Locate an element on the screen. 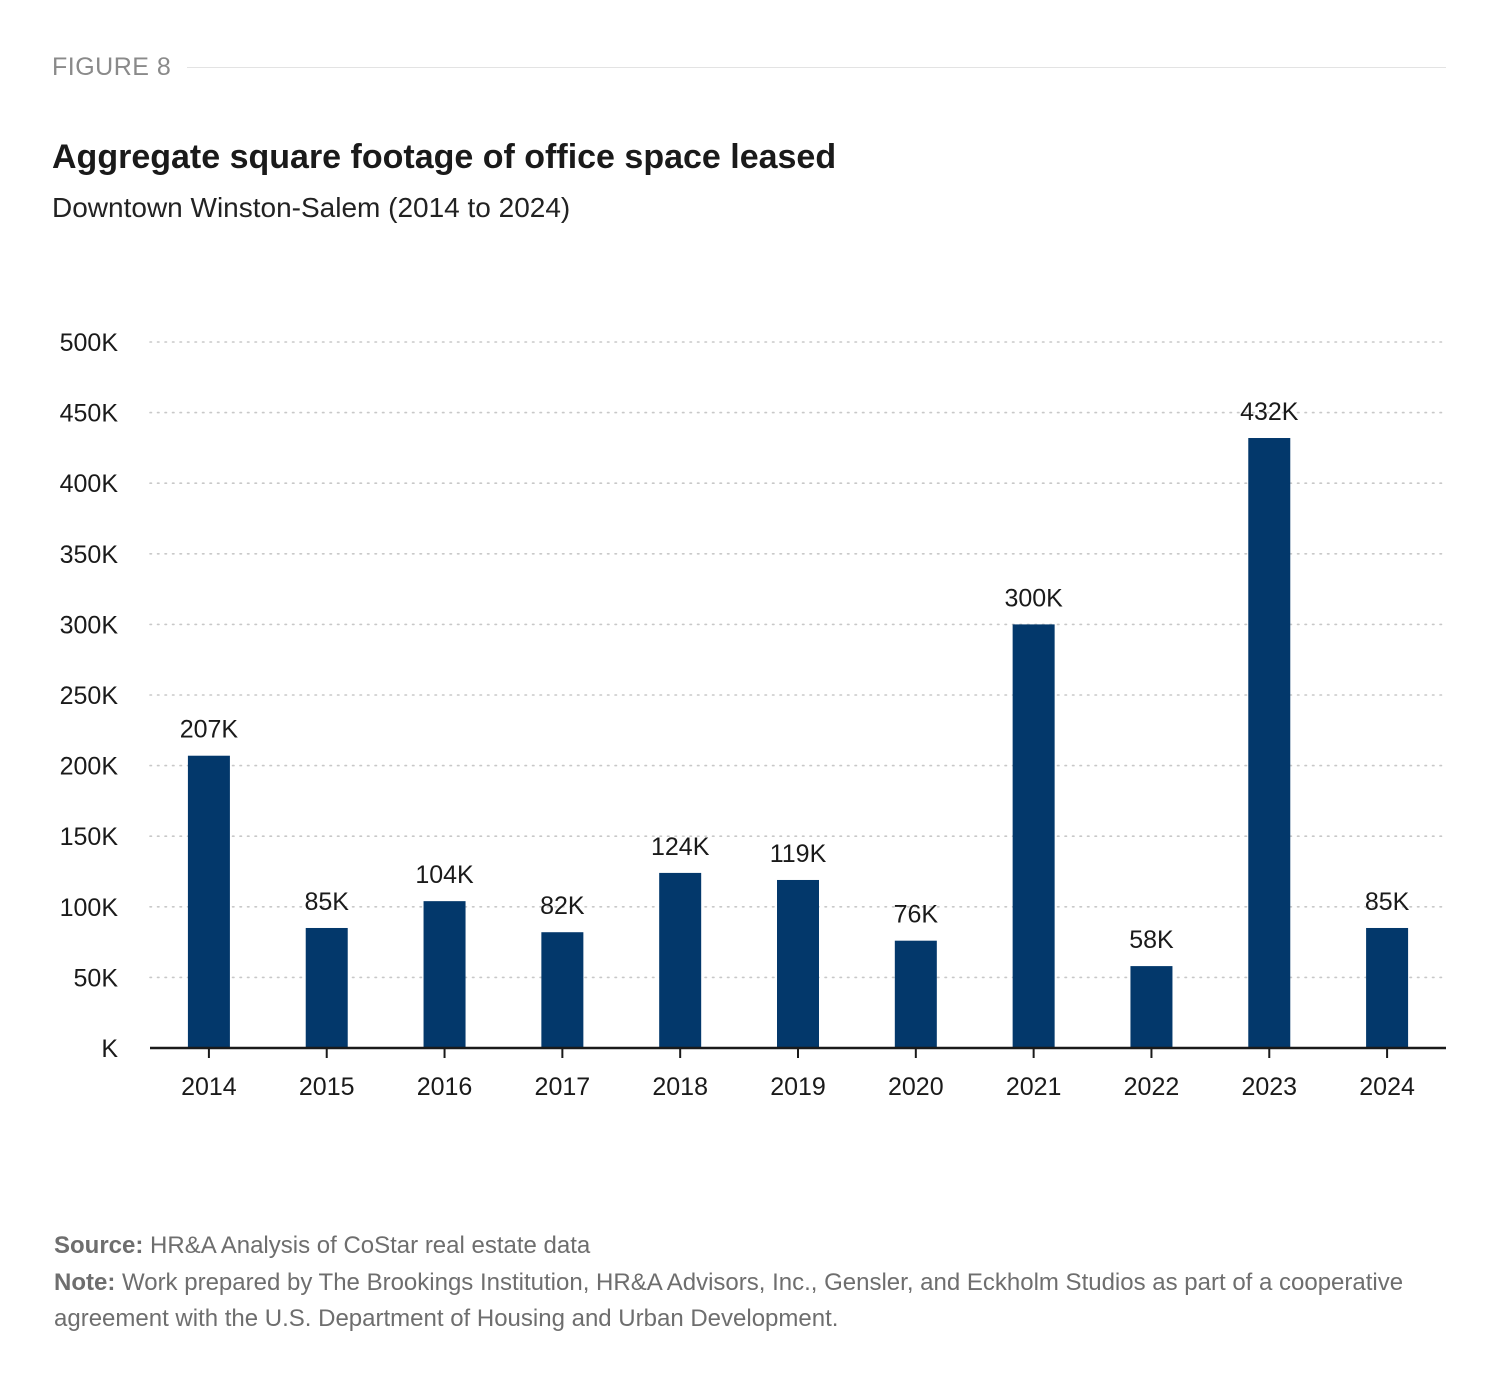 Image resolution: width=1500 pixels, height=1385 pixels. x-tick-label: 2019 is located at coordinates (798, 1087).